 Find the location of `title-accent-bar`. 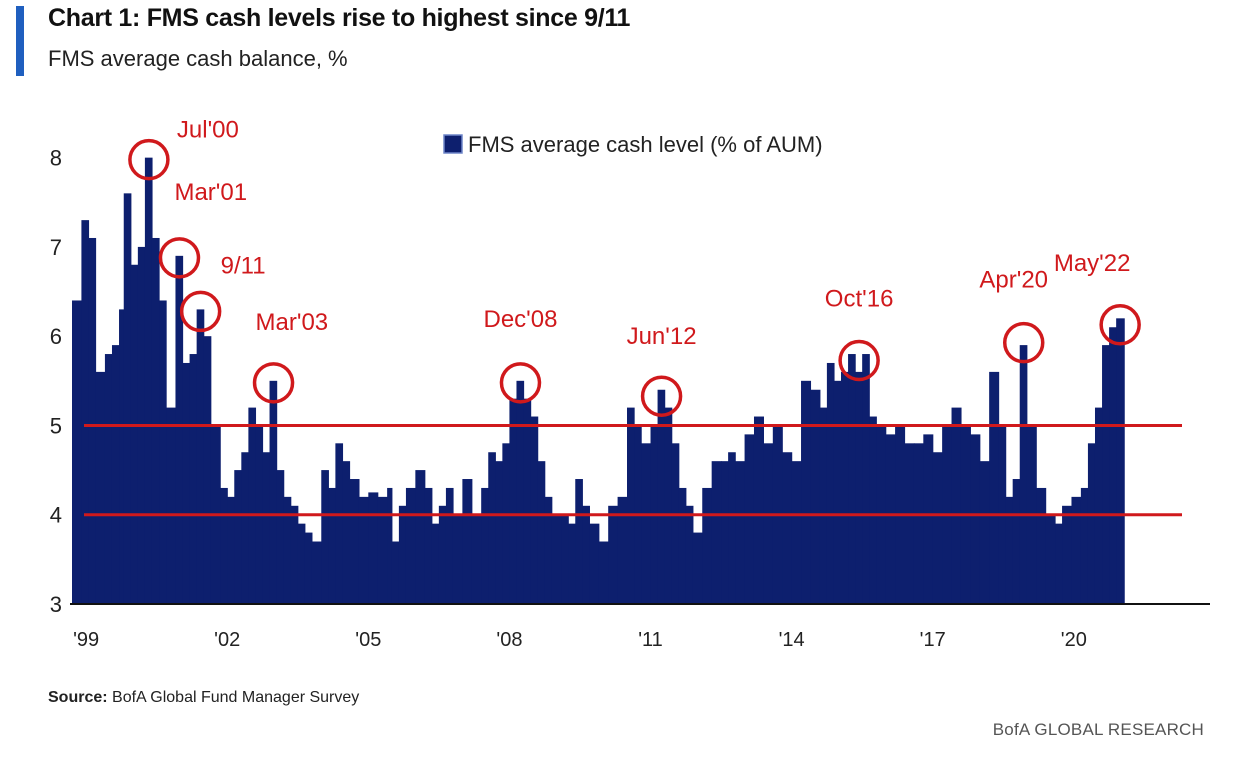

title-accent-bar is located at coordinates (20, 41).